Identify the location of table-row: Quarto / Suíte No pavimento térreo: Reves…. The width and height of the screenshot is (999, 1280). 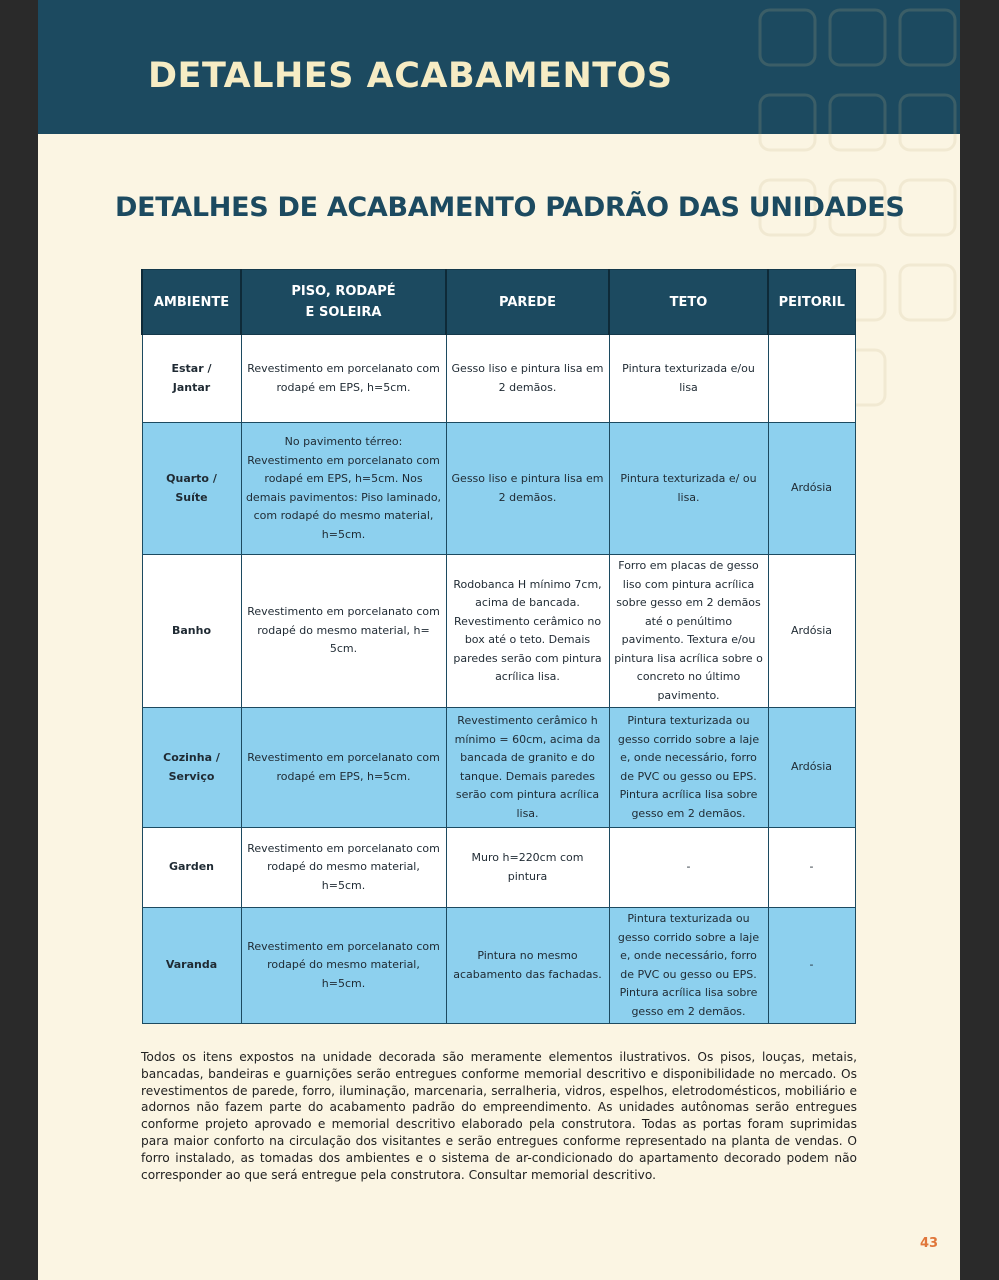
(498, 488).